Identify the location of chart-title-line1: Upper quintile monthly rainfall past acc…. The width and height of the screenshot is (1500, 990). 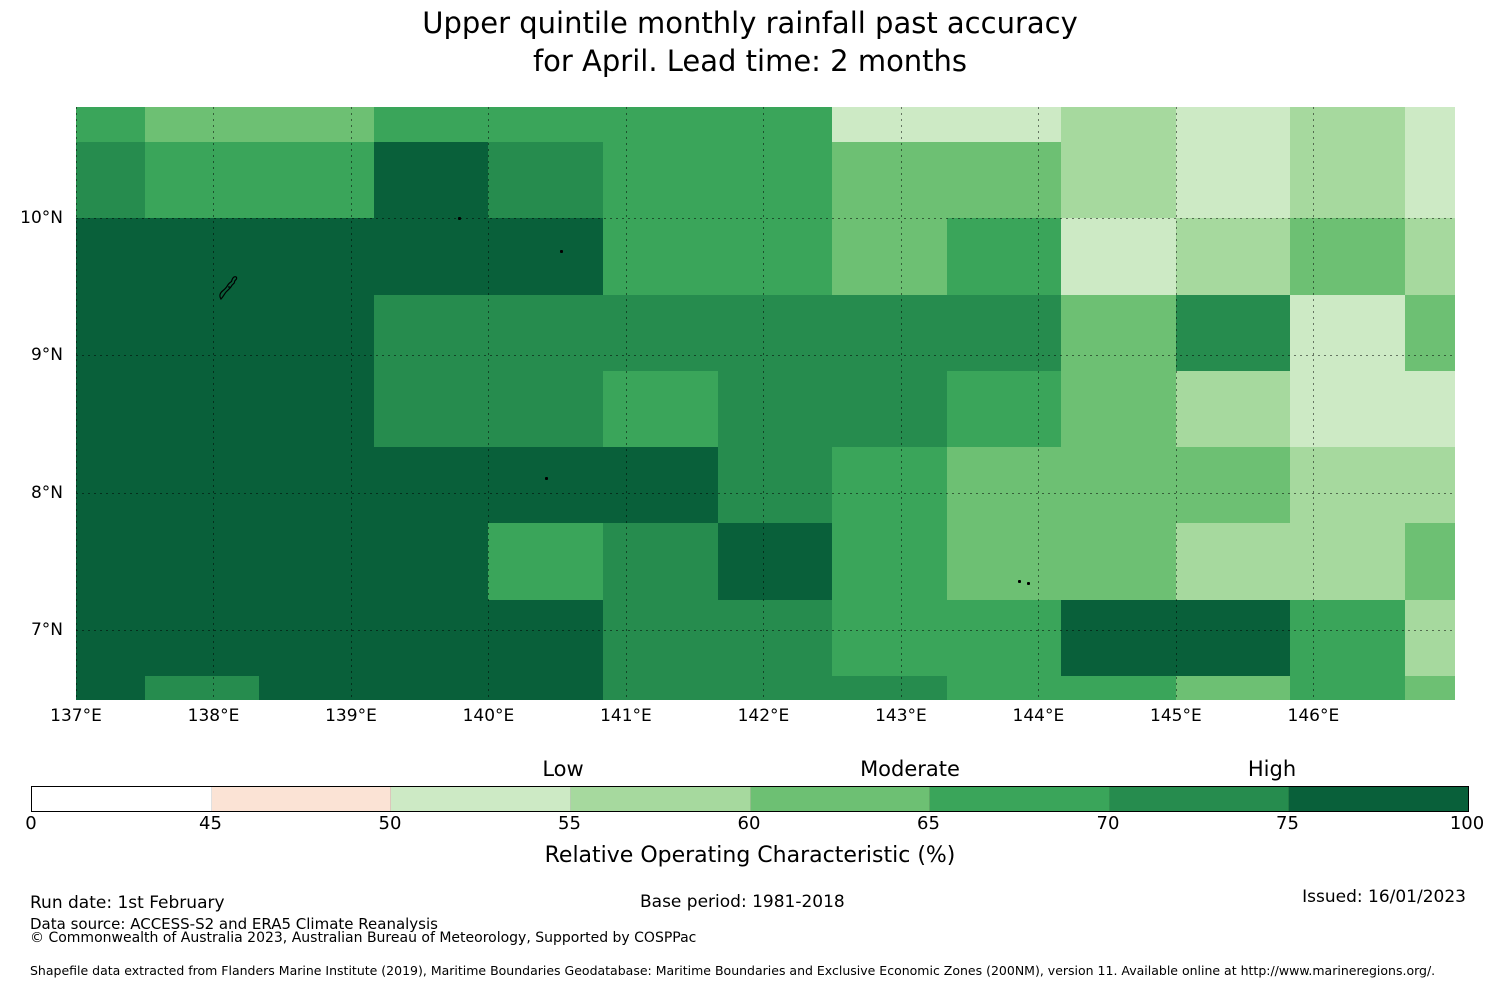
(750, 23).